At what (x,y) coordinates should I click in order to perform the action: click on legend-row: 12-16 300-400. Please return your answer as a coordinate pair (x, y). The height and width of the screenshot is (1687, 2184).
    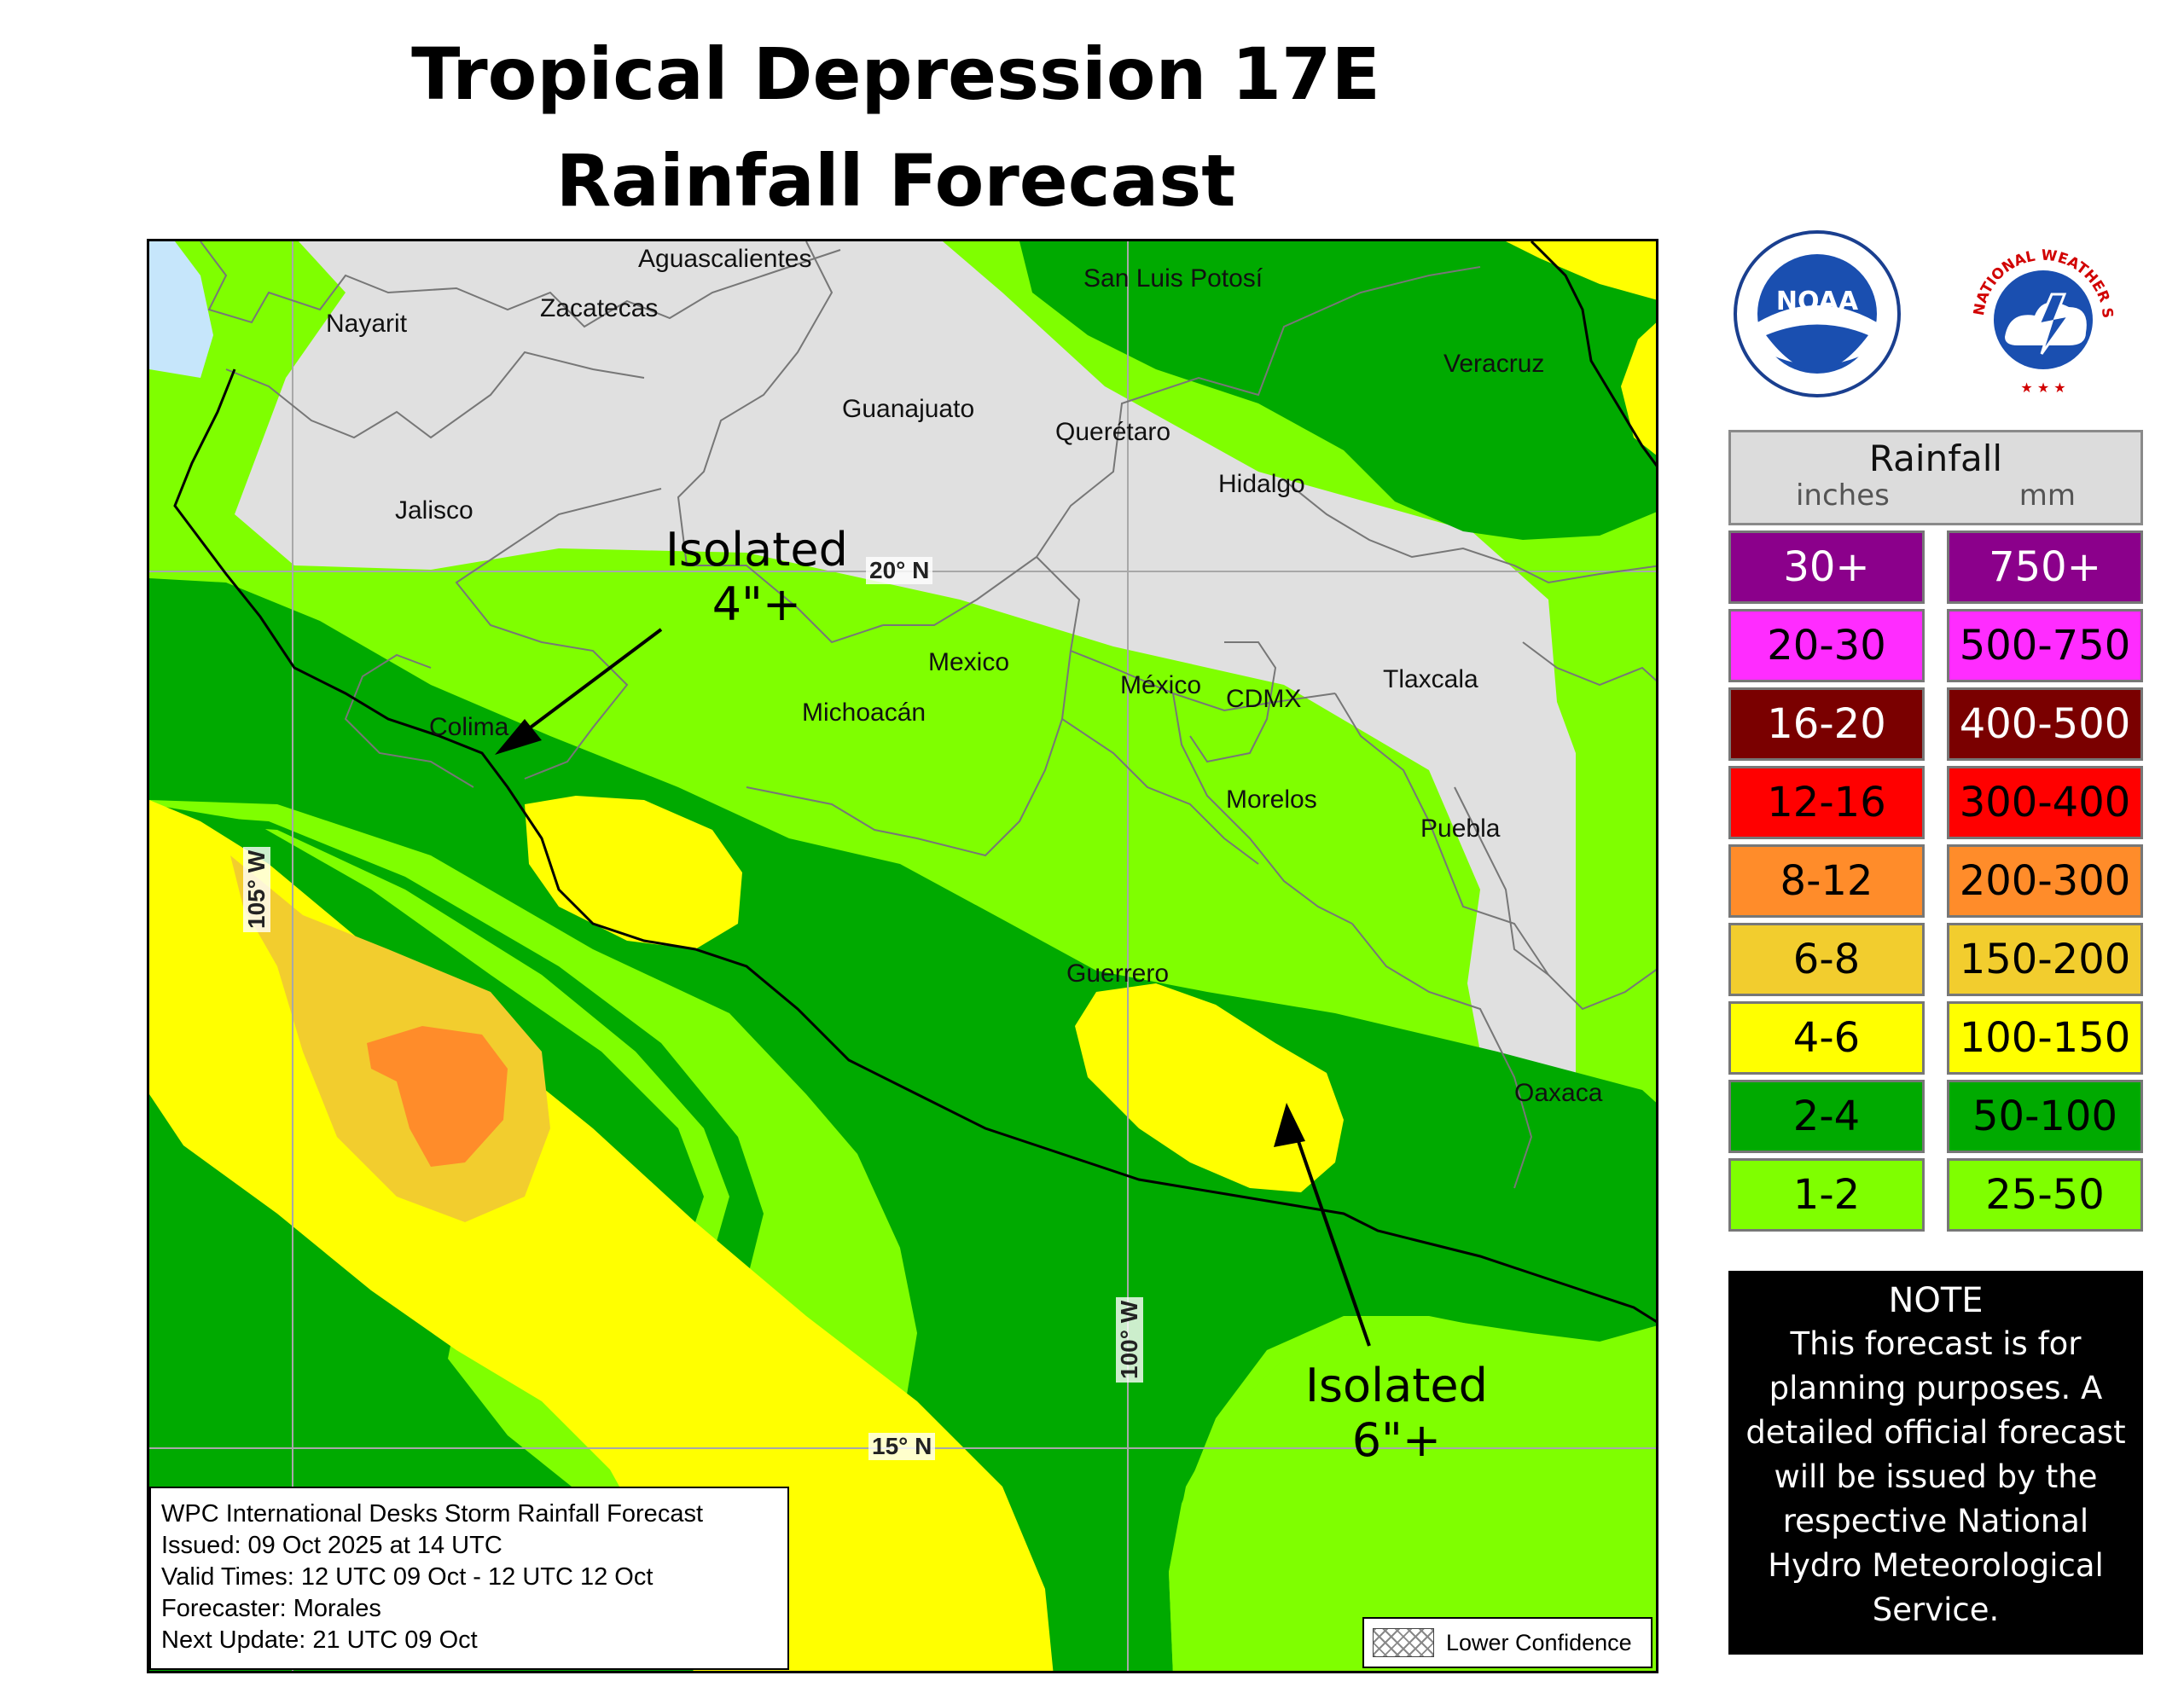
    Looking at the image, I should click on (1935, 803).